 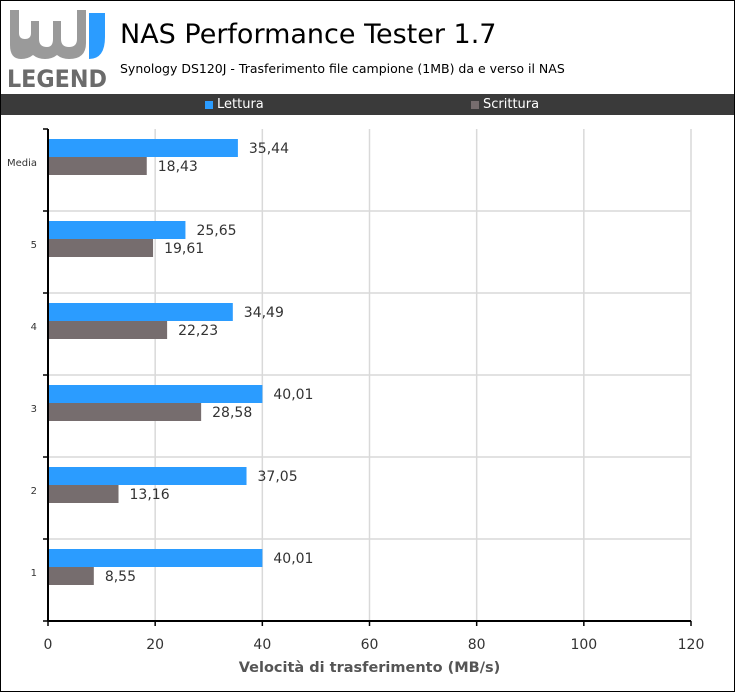 What do you see at coordinates (48, 645) in the screenshot?
I see `x-tick-label: 0` at bounding box center [48, 645].